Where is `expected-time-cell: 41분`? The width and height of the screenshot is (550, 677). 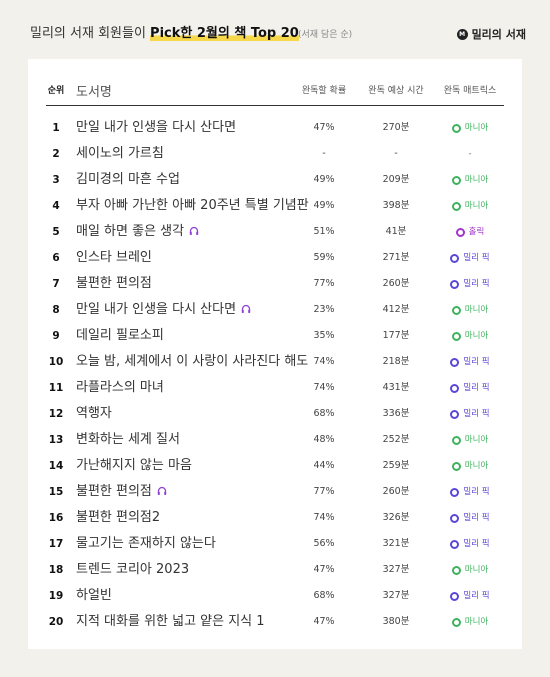
expected-time-cell: 41분 is located at coordinates (396, 231).